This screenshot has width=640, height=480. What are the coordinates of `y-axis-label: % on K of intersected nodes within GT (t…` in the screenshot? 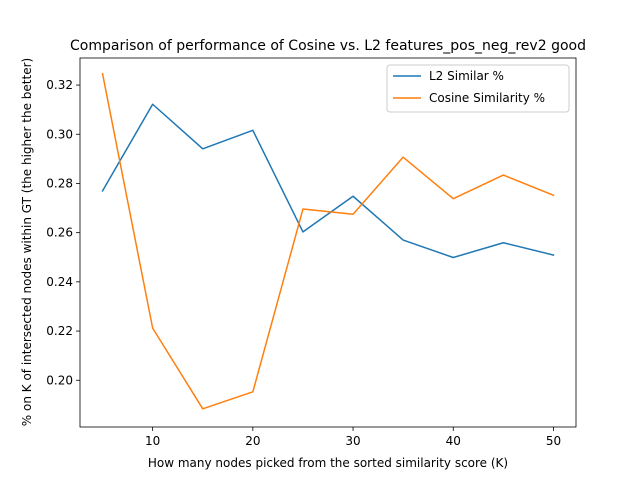 It's located at (27, 242).